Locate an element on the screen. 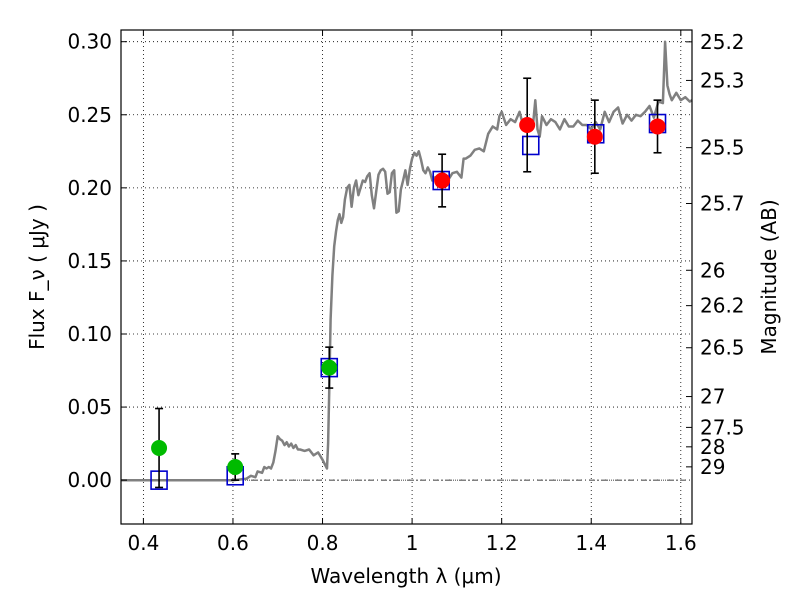  right-tick-label: 28 is located at coordinates (712, 447).